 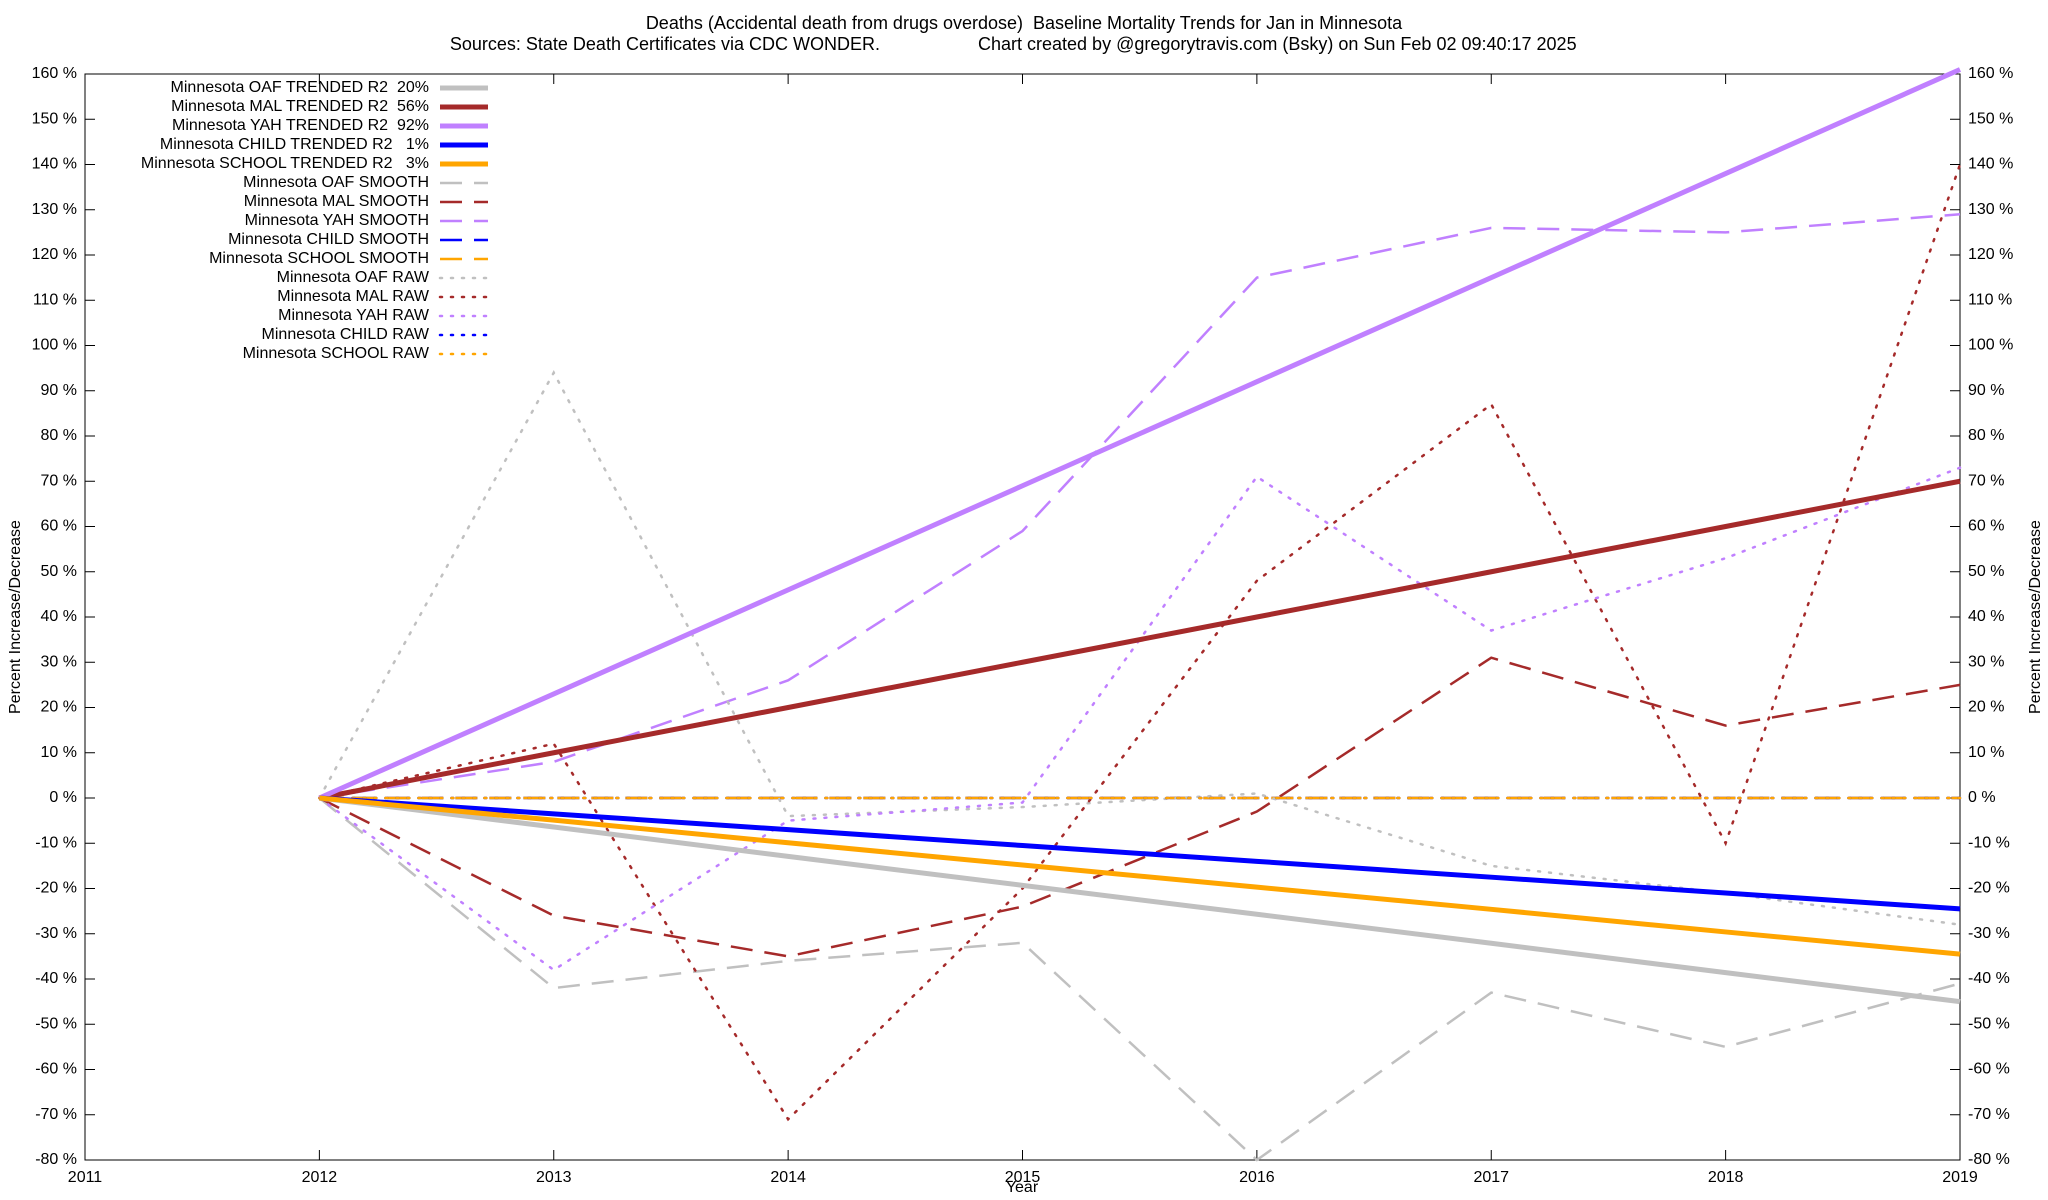 What do you see at coordinates (1989, 1114) in the screenshot?
I see `y2-tick-label: -70 %` at bounding box center [1989, 1114].